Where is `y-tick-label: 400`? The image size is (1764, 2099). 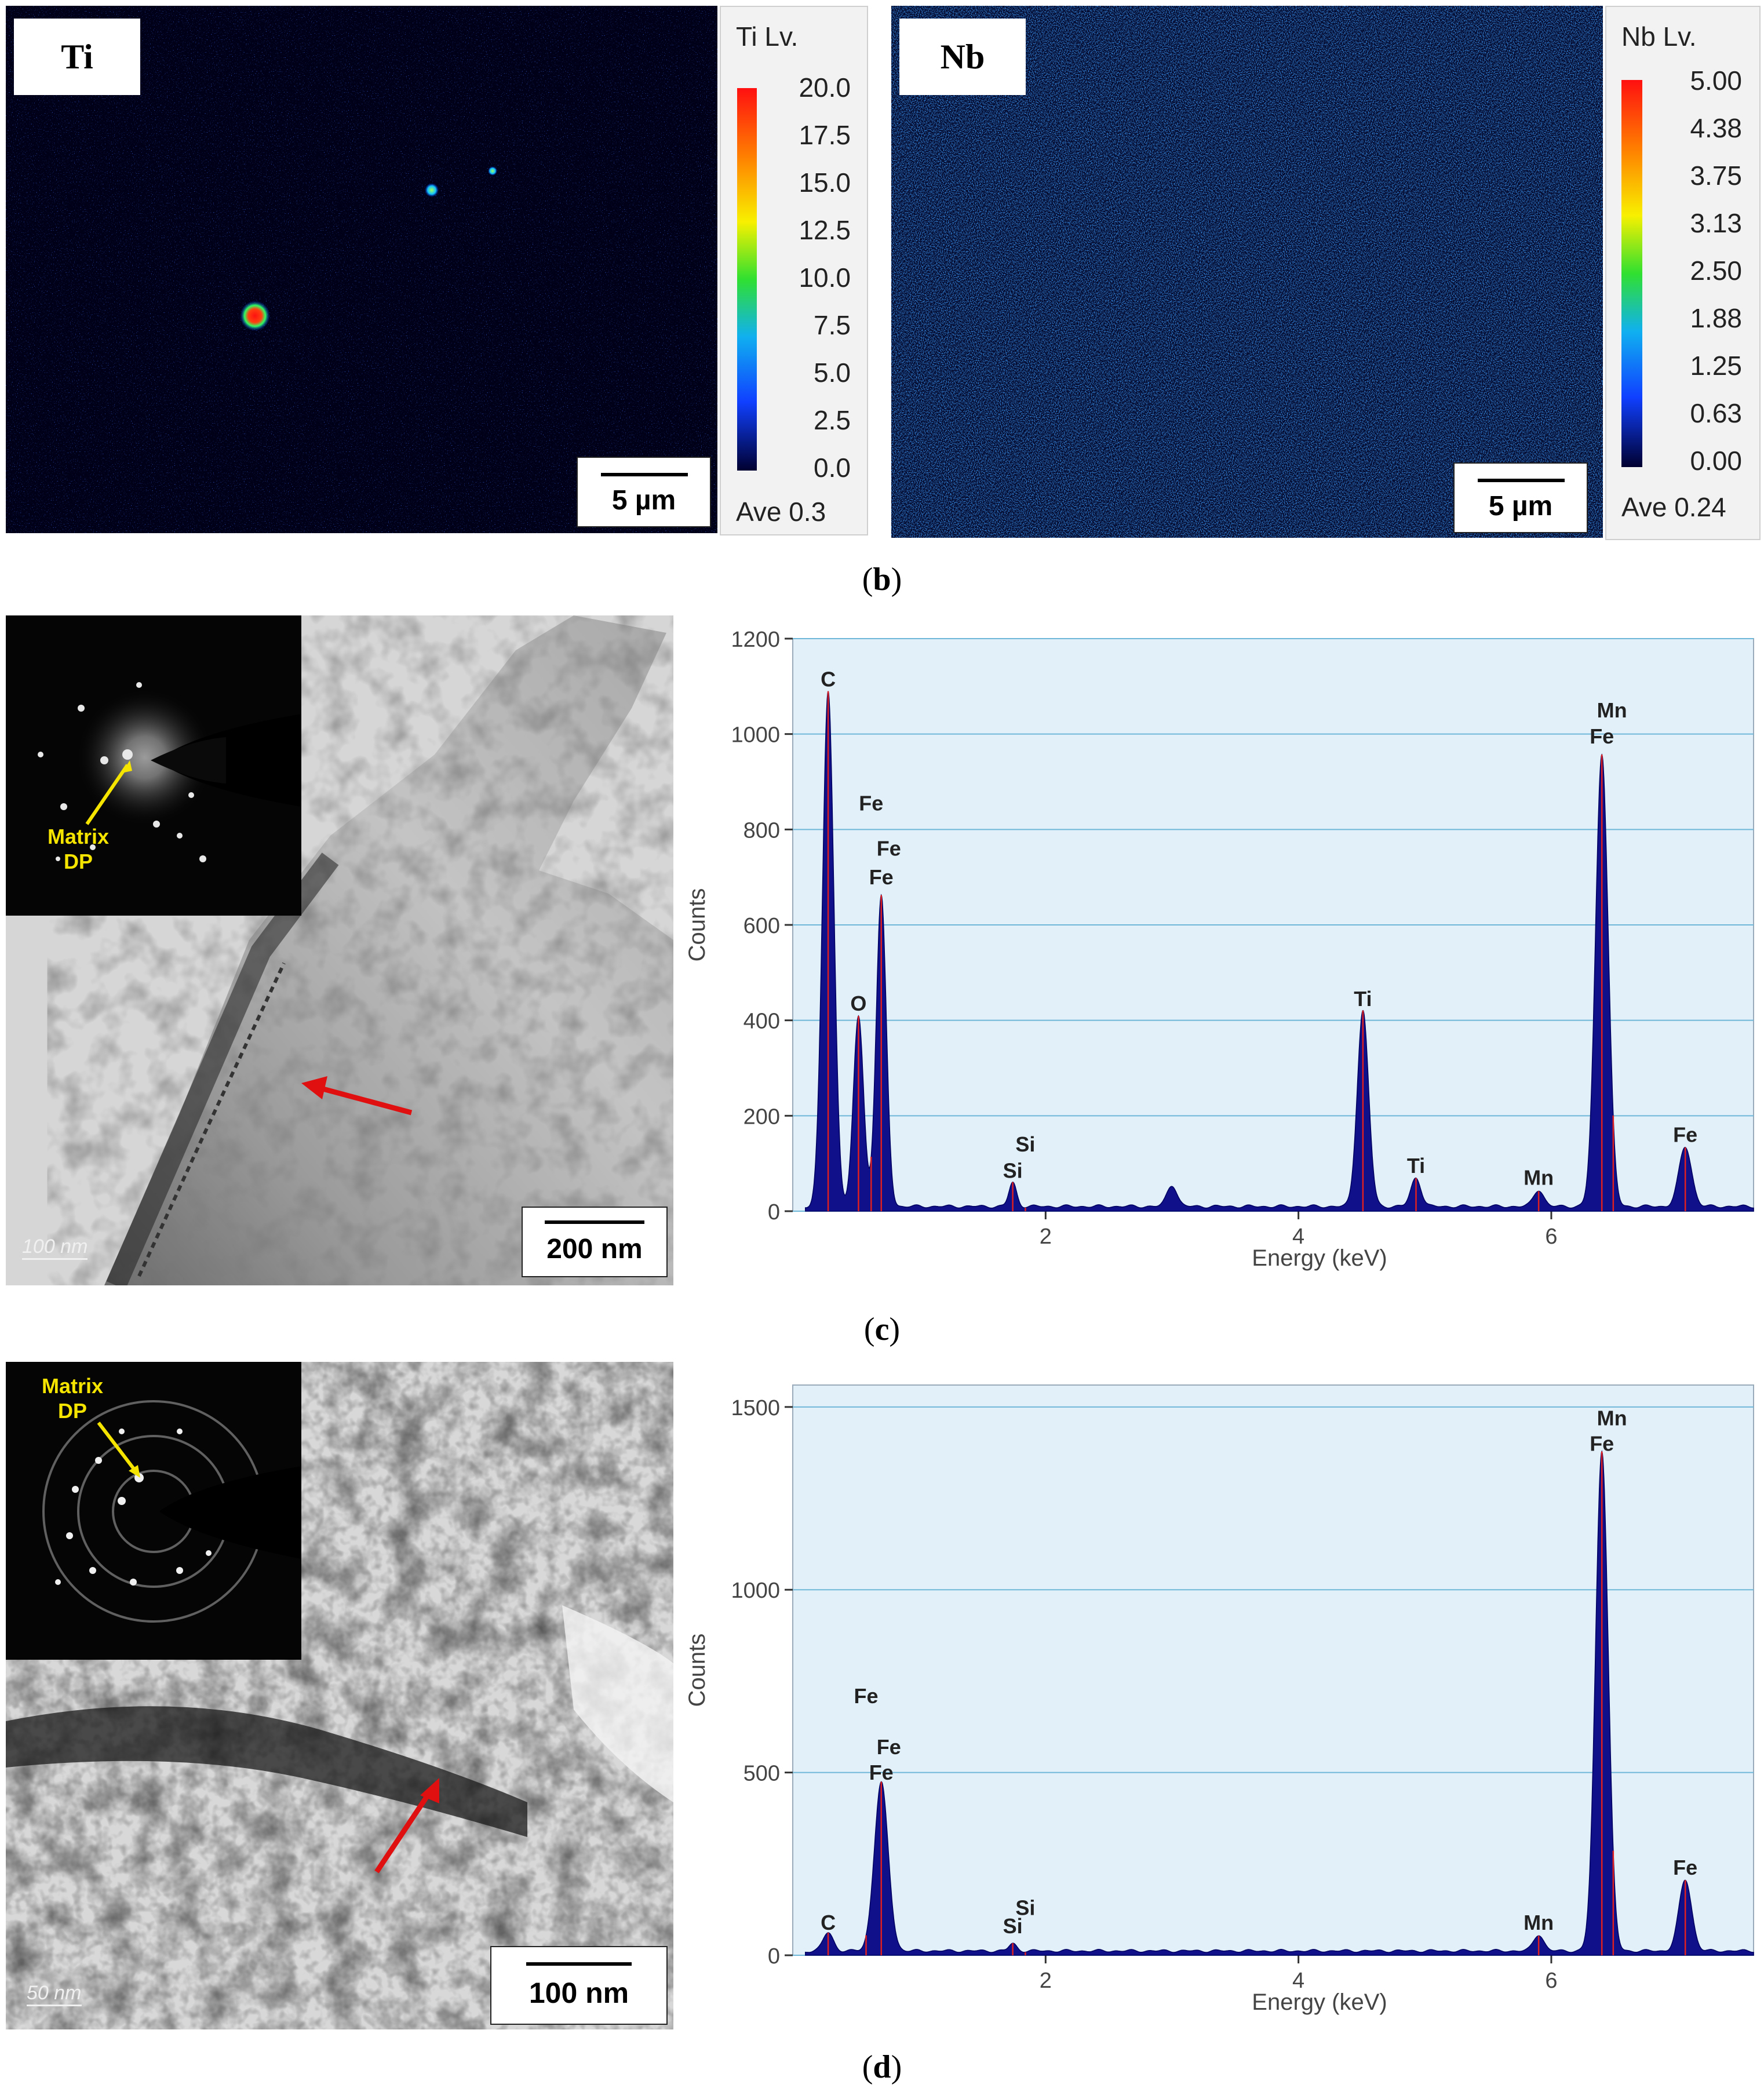 y-tick-label: 400 is located at coordinates (761, 1022).